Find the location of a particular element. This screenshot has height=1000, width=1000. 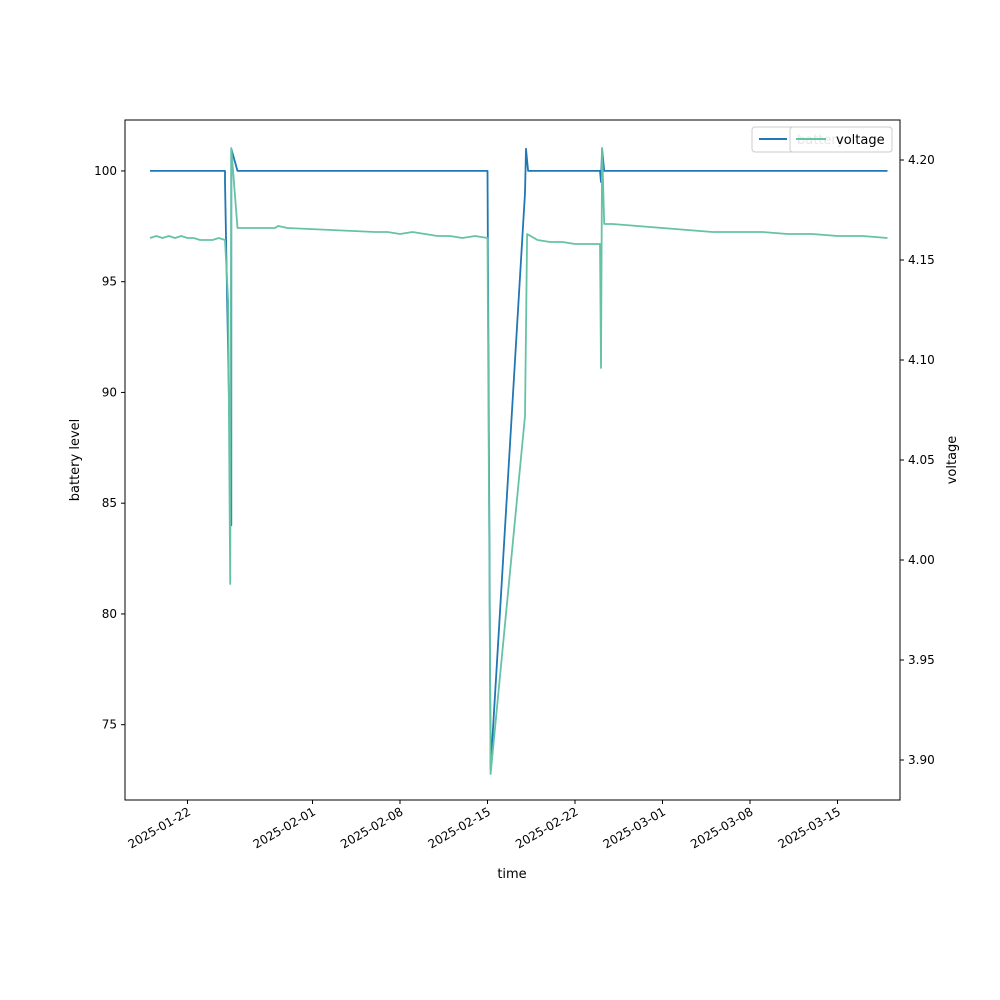

y-axis-right: 3.90 3.95 4.00 4.05 4.10 4.15 4.20 is located at coordinates (917, 460).